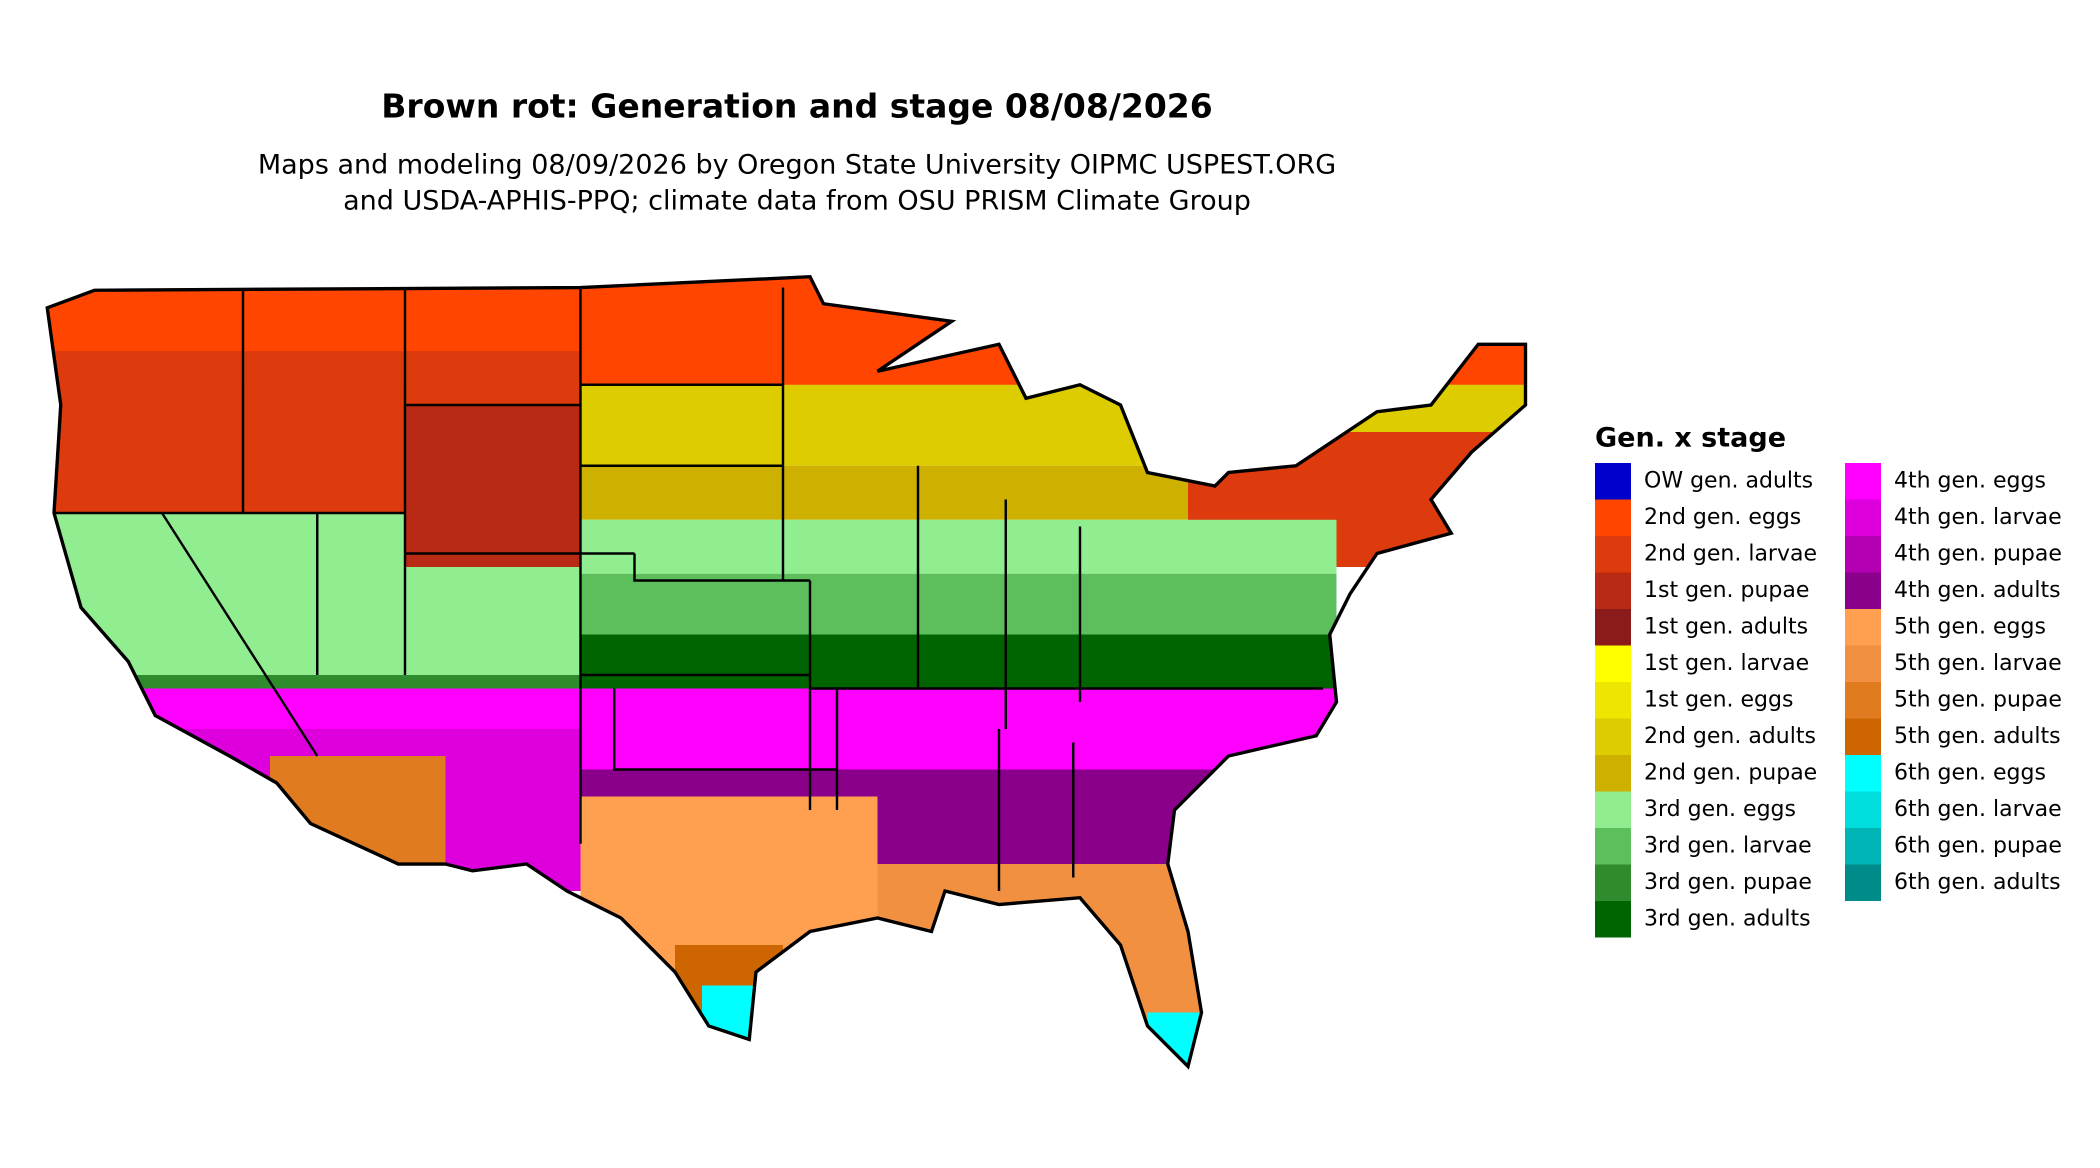 This screenshot has width=2100, height=1168. Describe the element at coordinates (1730, 736) in the screenshot. I see `legend-label: 2nd gen. adults` at that location.